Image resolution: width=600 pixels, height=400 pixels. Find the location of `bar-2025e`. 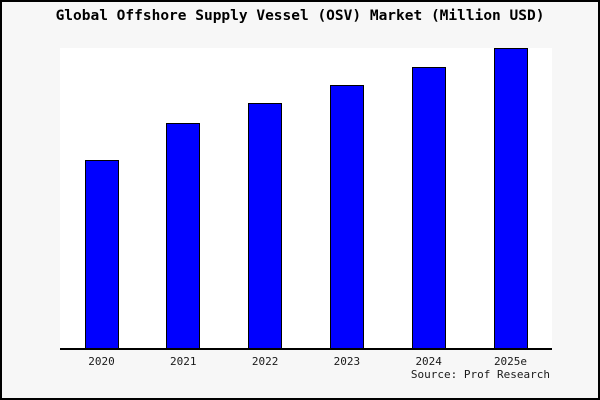

bar-2025e is located at coordinates (510, 198).